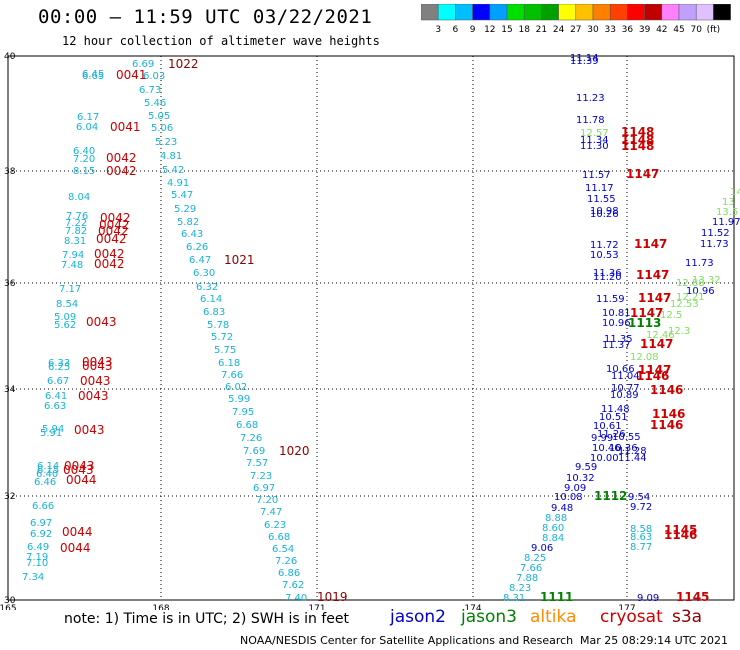 This screenshot has height=650, width=740. I want to click on lat-tick-label: 34, so click(10, 390).